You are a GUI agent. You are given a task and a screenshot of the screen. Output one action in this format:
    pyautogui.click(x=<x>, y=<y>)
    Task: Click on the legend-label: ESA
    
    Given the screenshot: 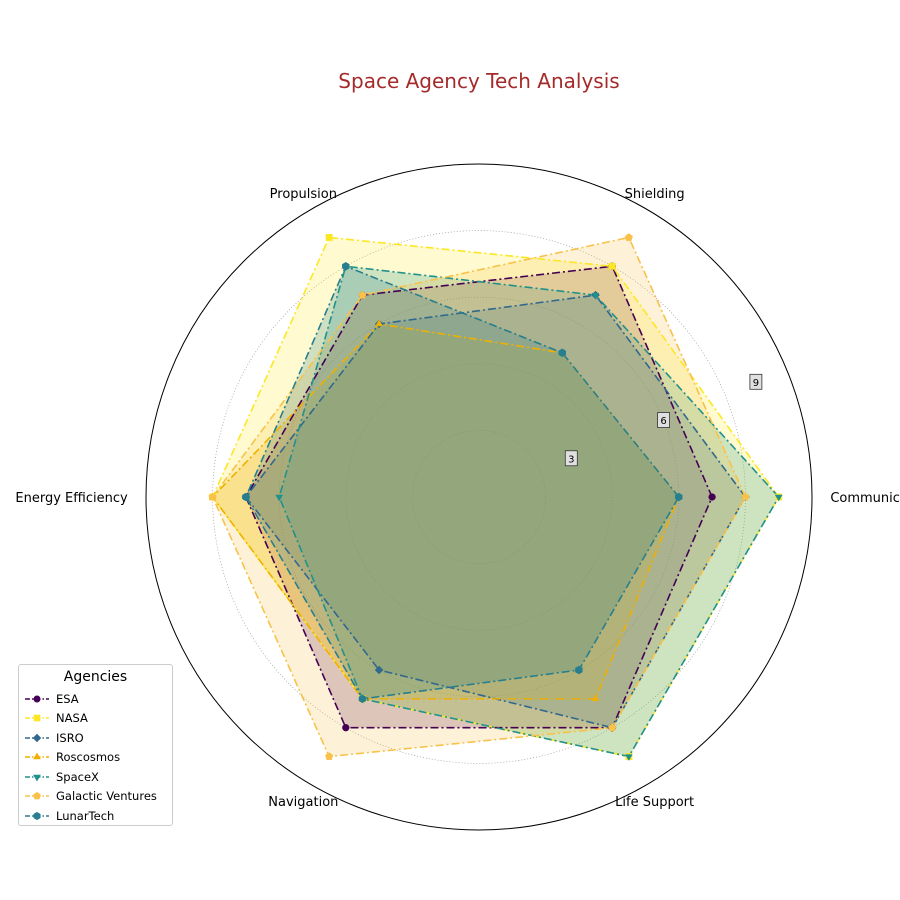 What is the action you would take?
    pyautogui.click(x=67, y=698)
    